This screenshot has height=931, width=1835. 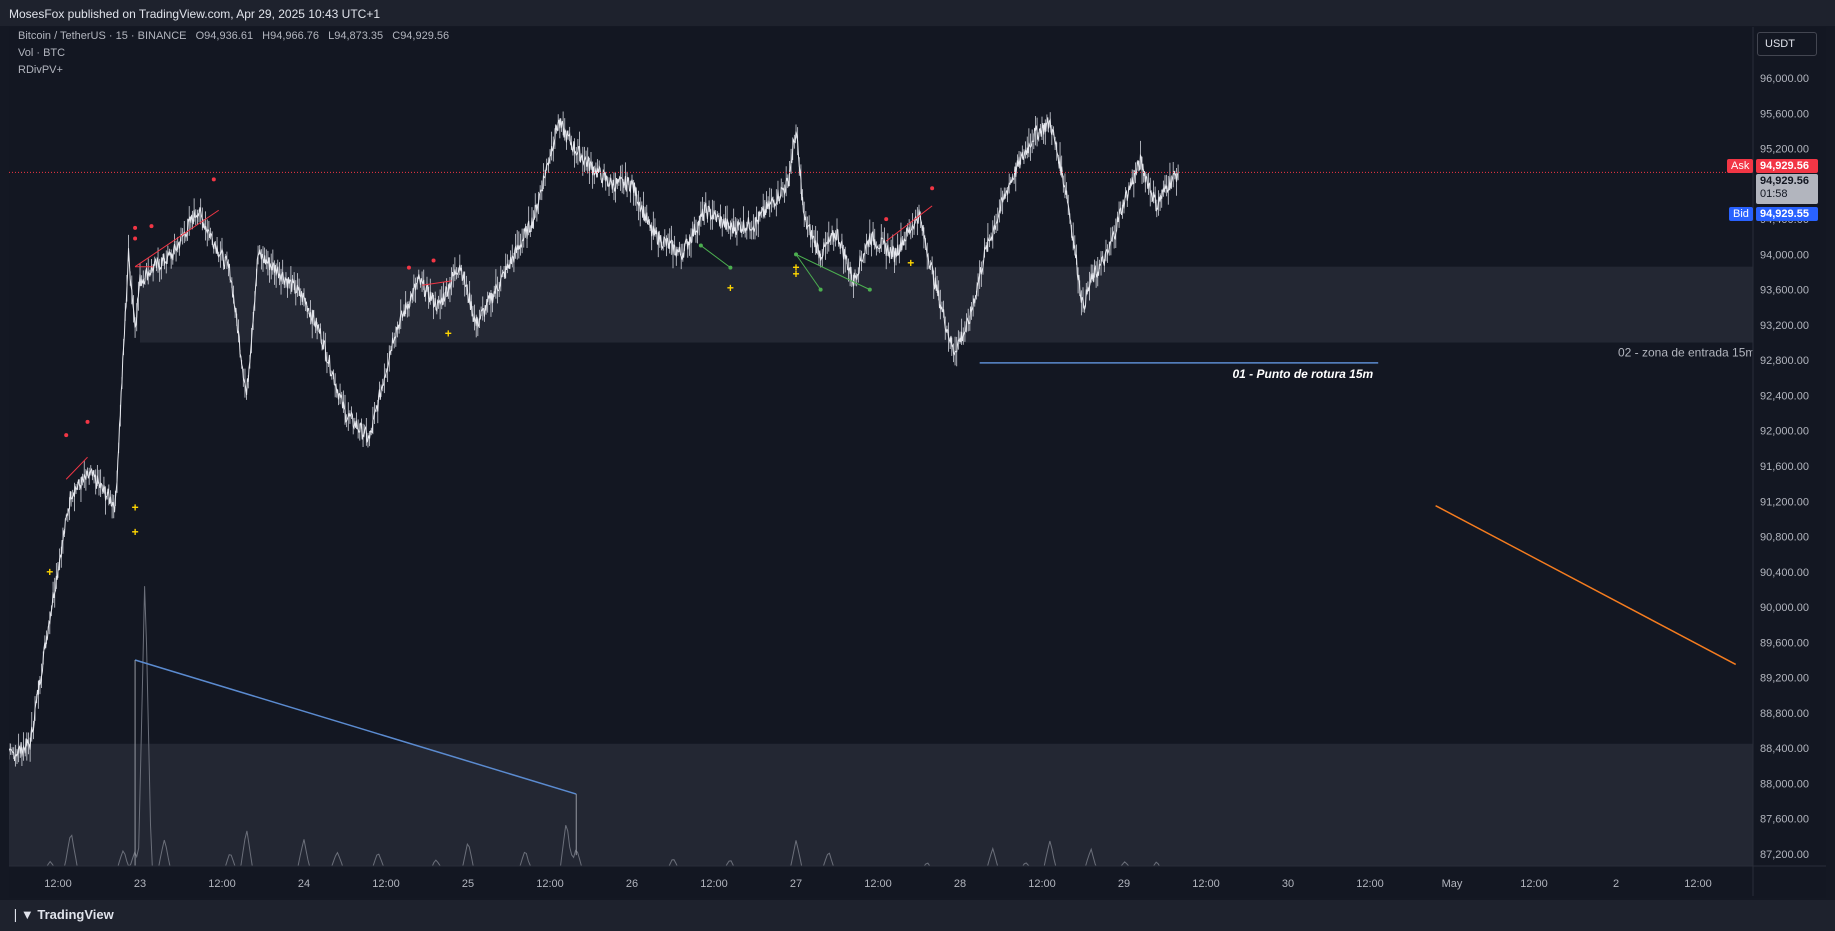 What do you see at coordinates (1787, 166) in the screenshot?
I see `ask-price-tag: 94,929.56` at bounding box center [1787, 166].